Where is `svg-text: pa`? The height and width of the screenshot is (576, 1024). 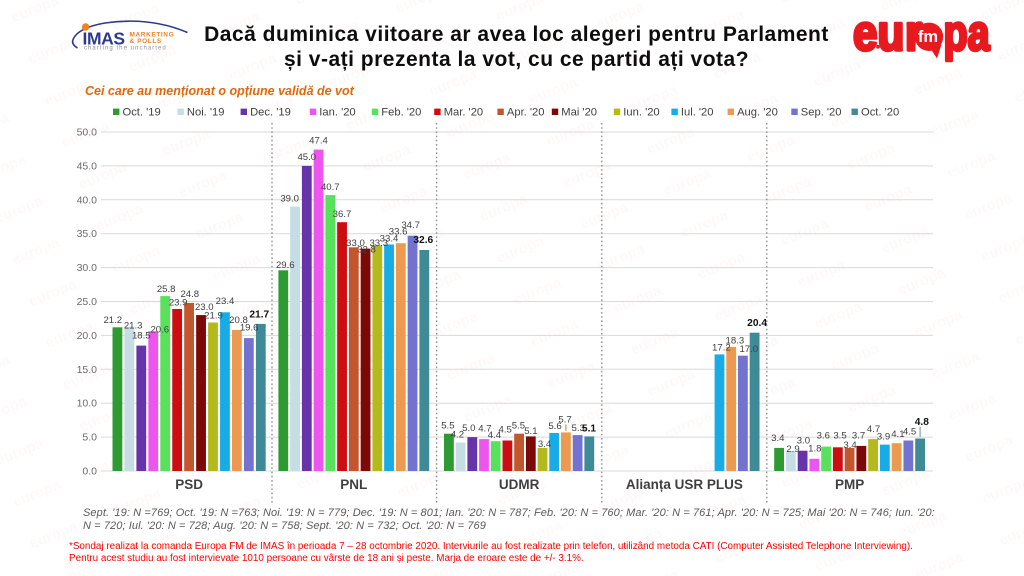
svg-text: pa is located at coordinates (967, 33).